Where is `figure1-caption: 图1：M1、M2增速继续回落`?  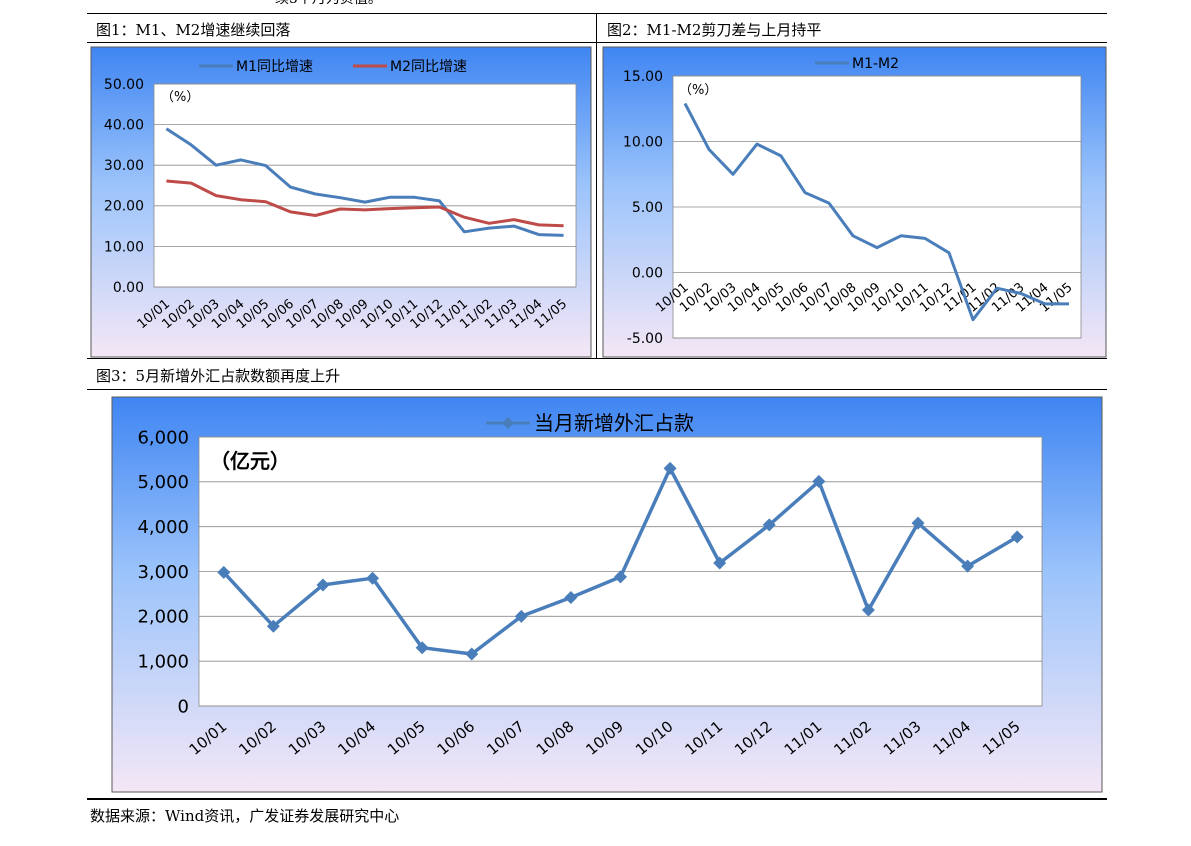 figure1-caption: 图1：M1、M2增速继续回落 is located at coordinates (193, 30).